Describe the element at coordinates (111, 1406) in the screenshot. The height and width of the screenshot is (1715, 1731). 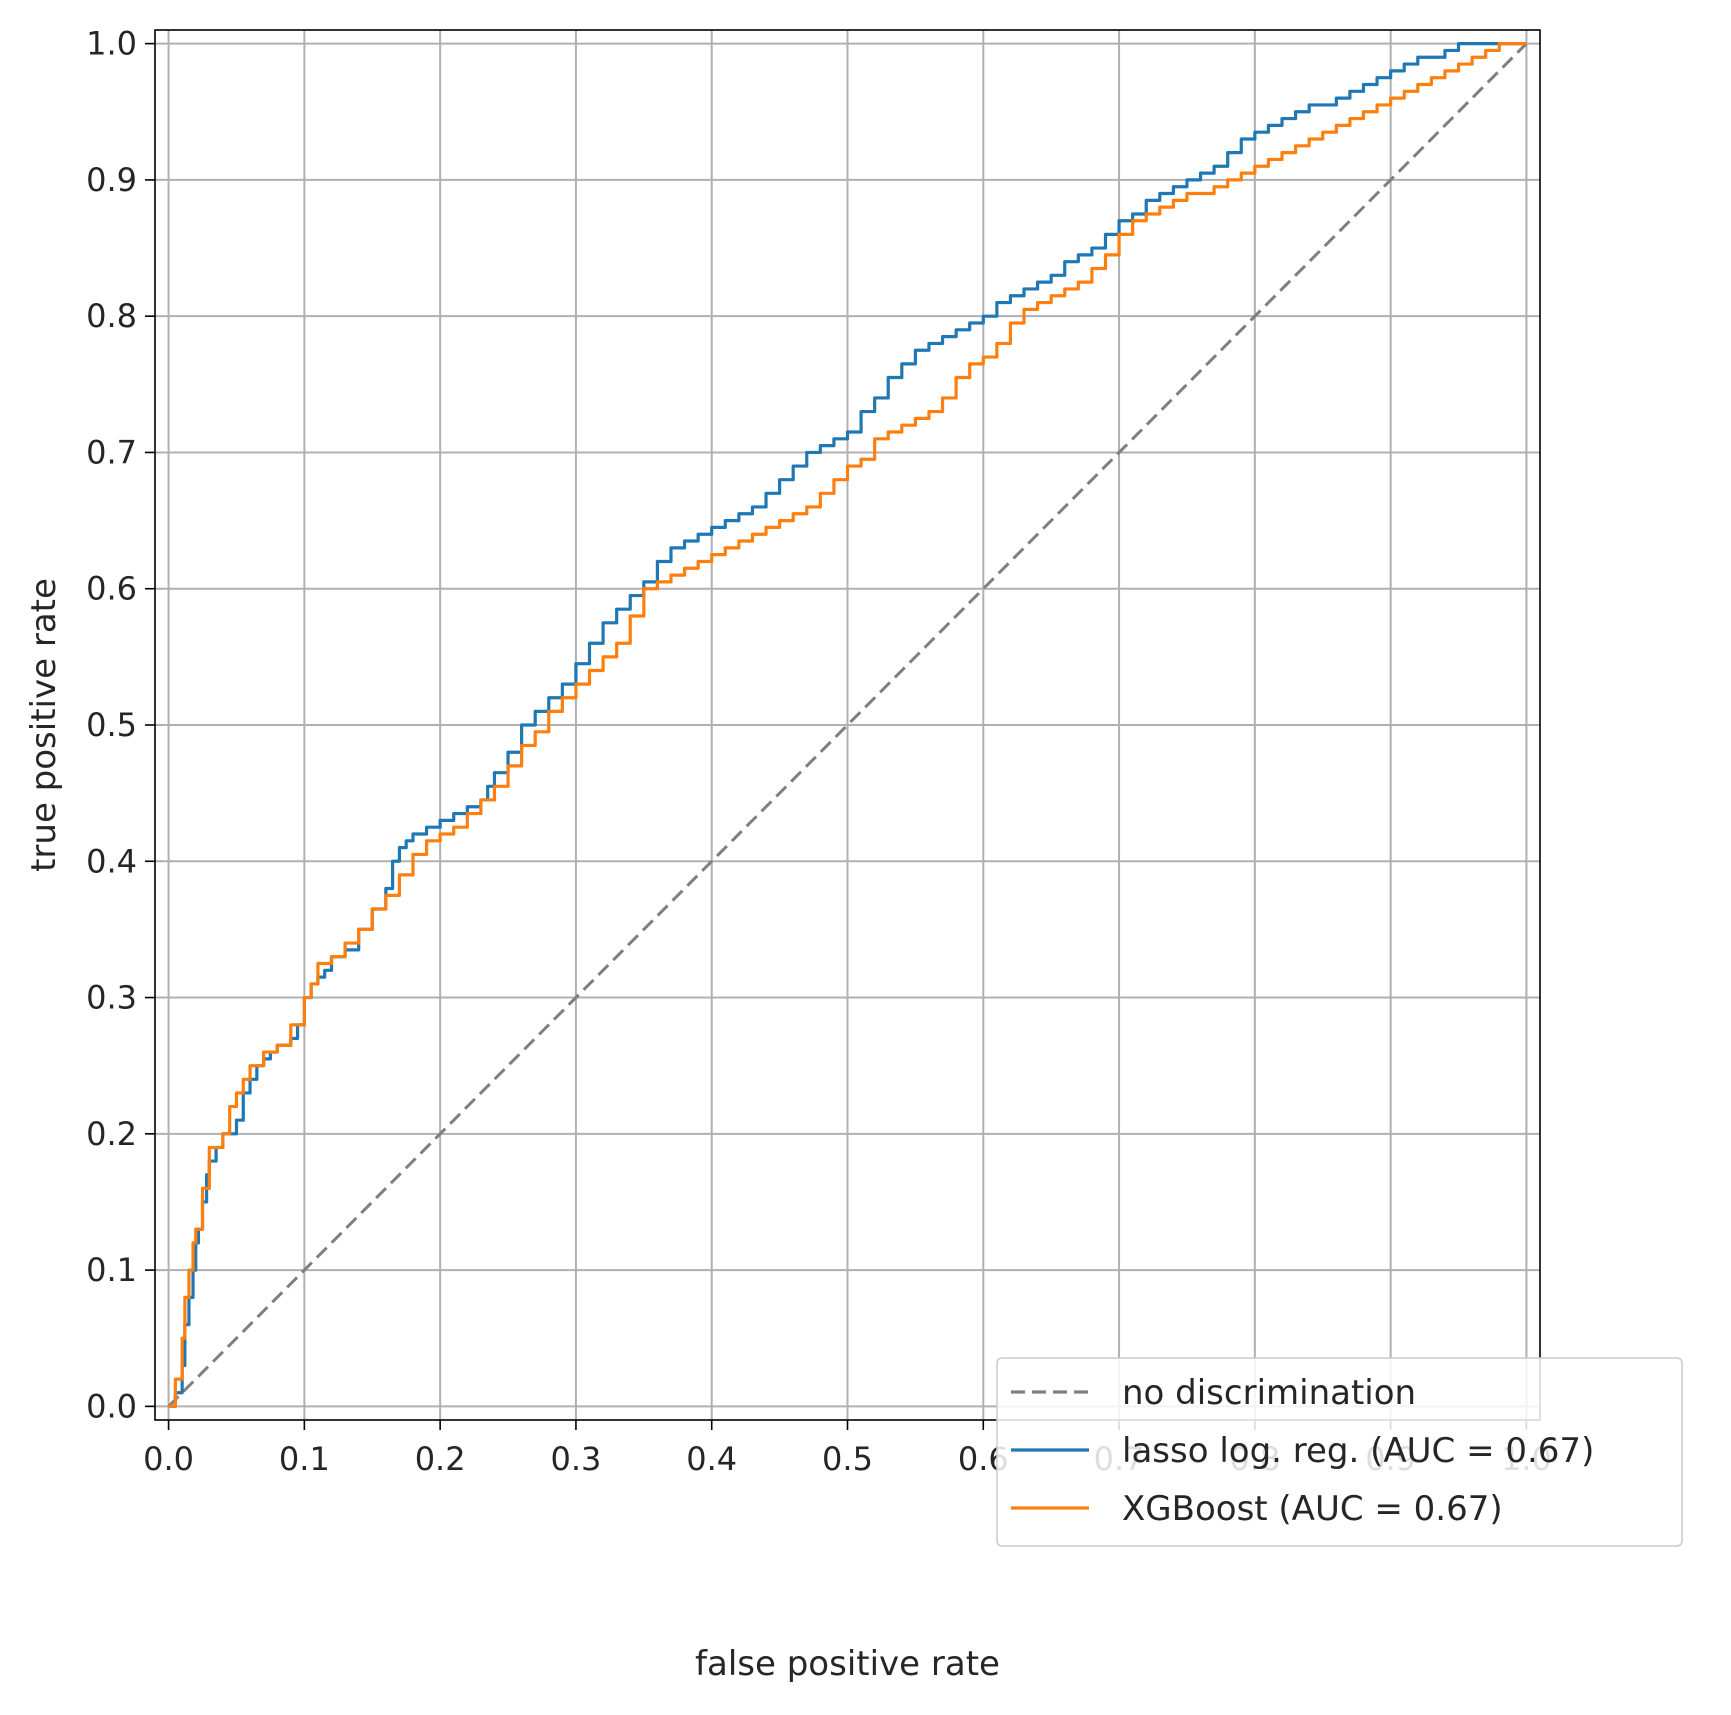
I see `y-tick-label: 0.0` at that location.